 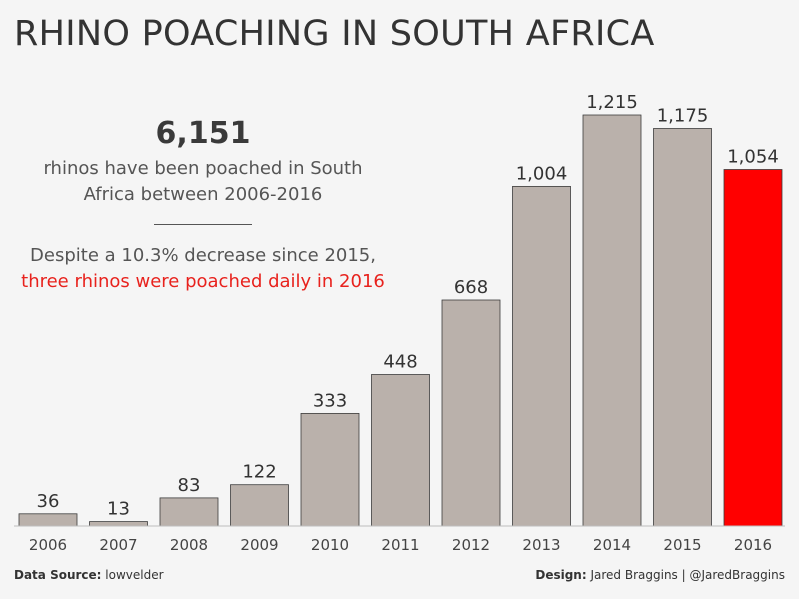 What do you see at coordinates (203, 168) in the screenshot?
I see `callout-text-line-1: rhinos have been poached in South` at bounding box center [203, 168].